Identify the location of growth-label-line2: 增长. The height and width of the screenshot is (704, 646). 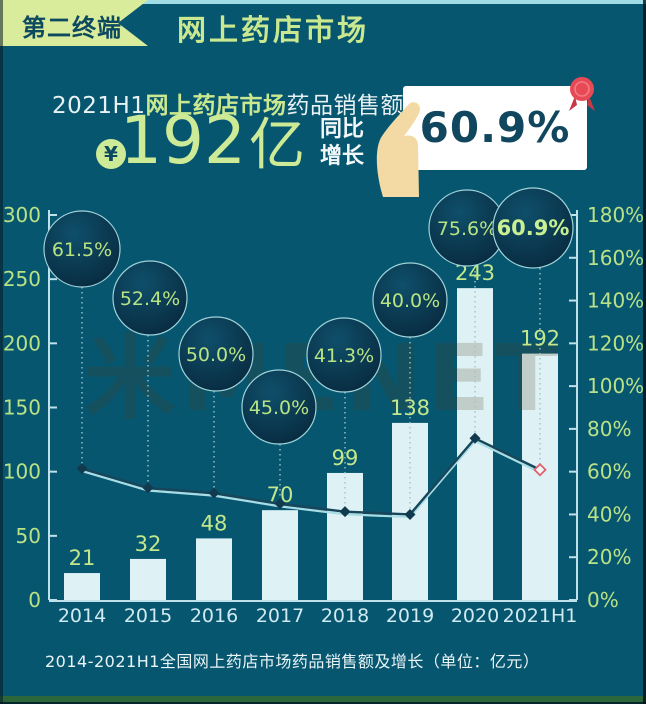
(342, 156).